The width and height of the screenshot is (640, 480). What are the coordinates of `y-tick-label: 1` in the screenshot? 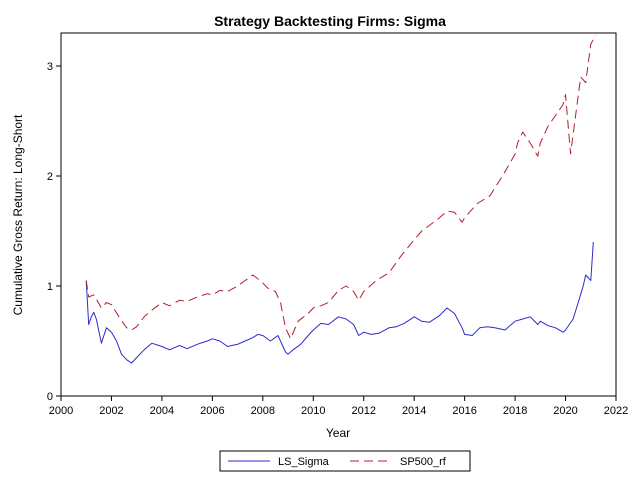 It's located at (50, 287).